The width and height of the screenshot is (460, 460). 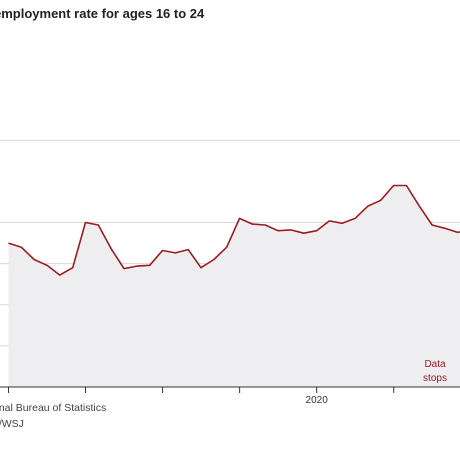 What do you see at coordinates (53, 408) in the screenshot?
I see `source-note: onal Bureau of Statistics` at bounding box center [53, 408].